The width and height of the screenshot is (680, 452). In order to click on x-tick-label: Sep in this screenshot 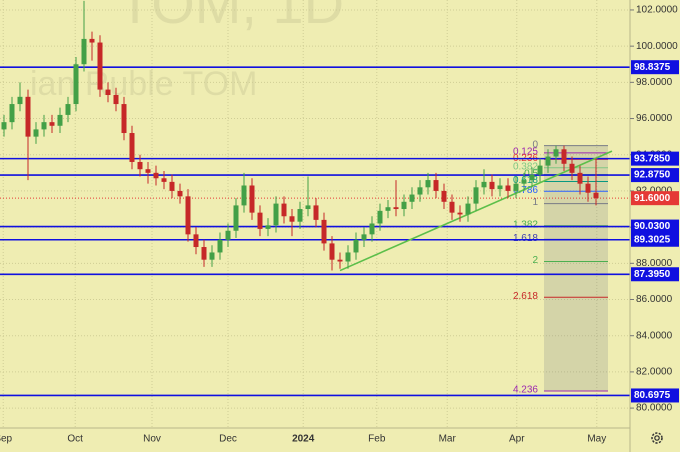, I will do `click(6, 439)`.